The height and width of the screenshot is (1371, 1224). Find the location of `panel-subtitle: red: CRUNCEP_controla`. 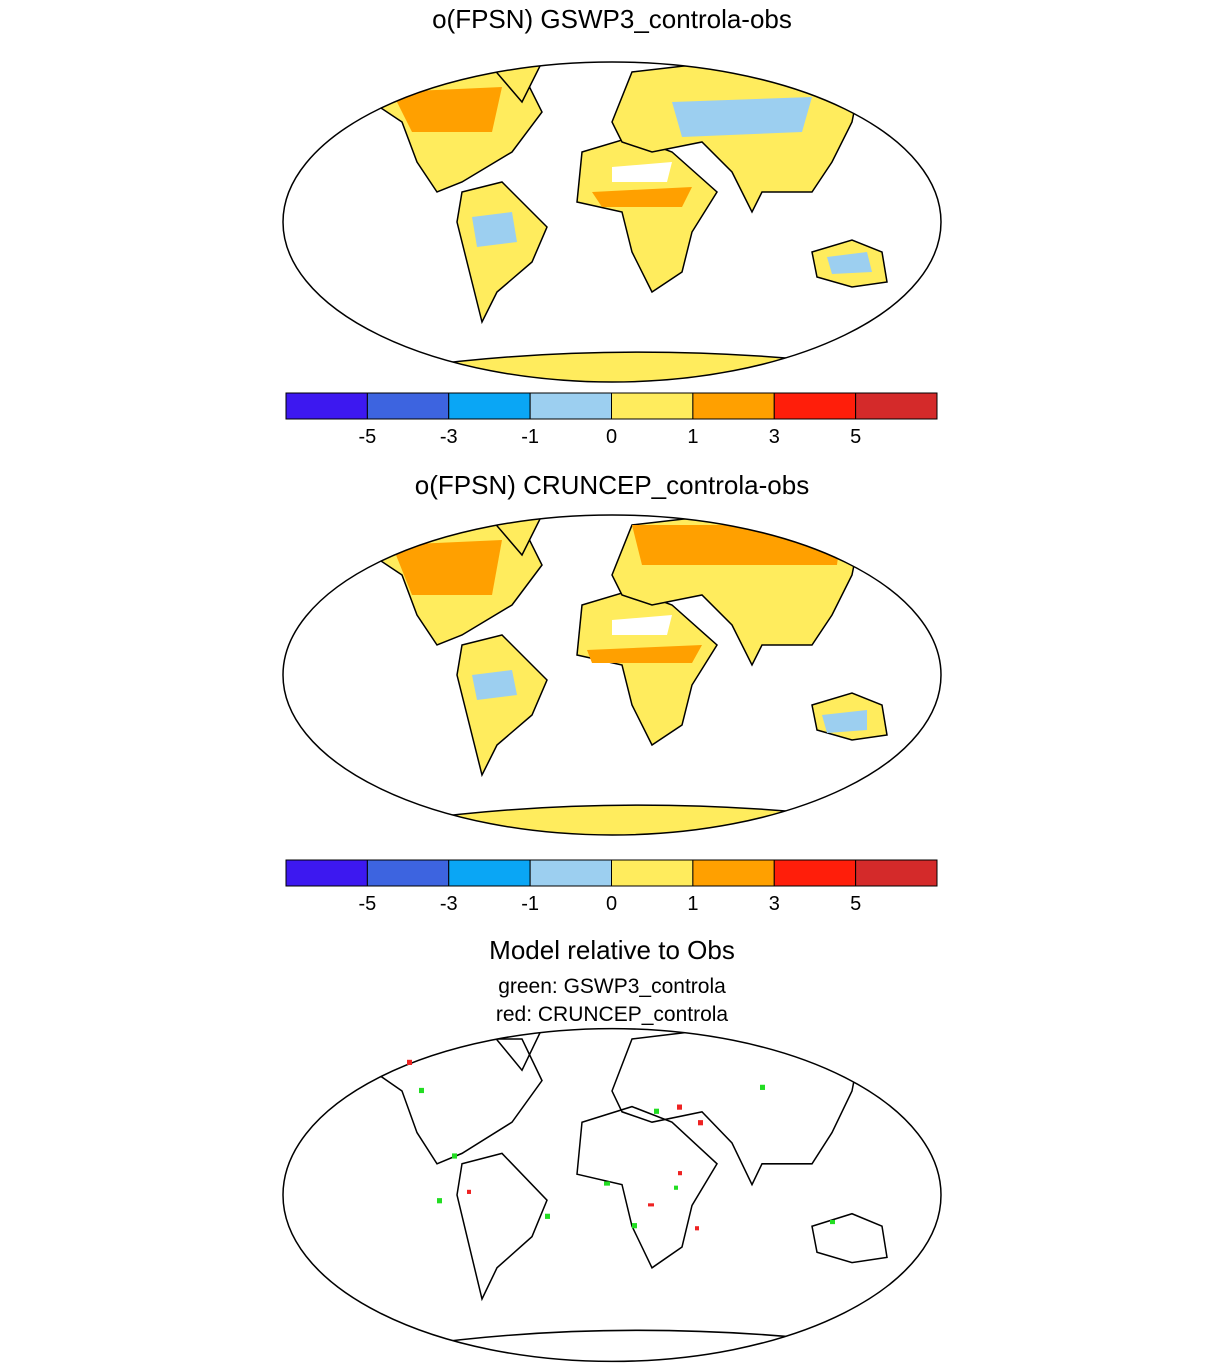

panel-subtitle: red: CRUNCEP_controla is located at coordinates (612, 1014).